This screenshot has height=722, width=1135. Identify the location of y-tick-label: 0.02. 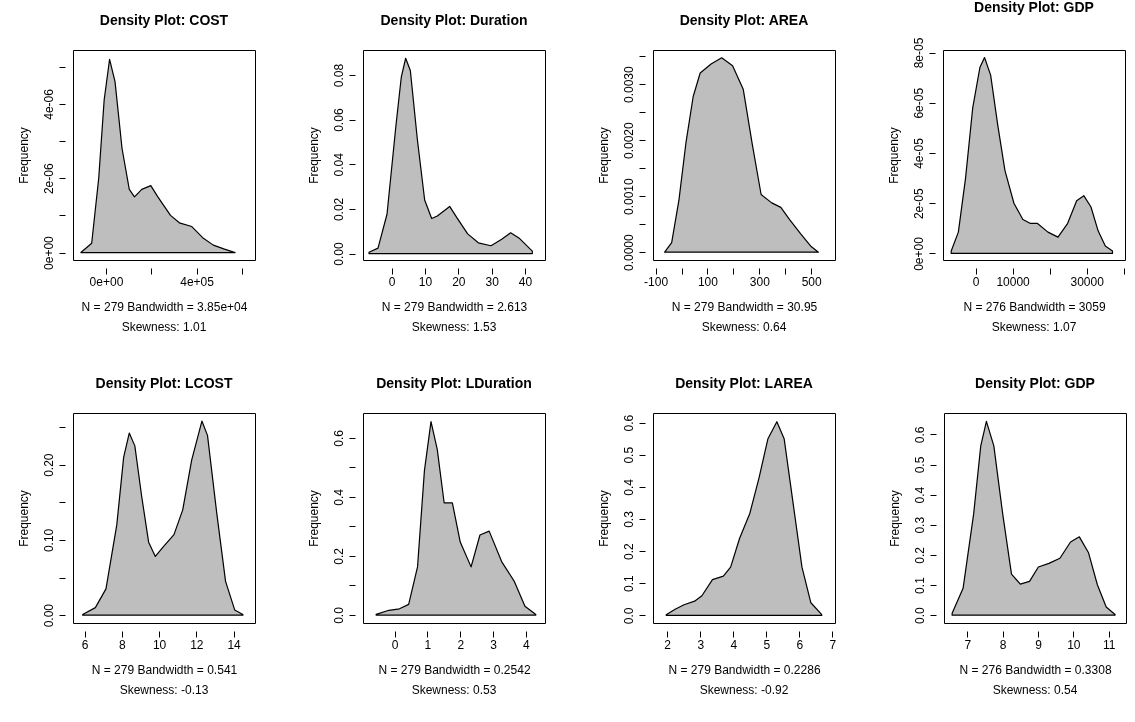
(338, 209).